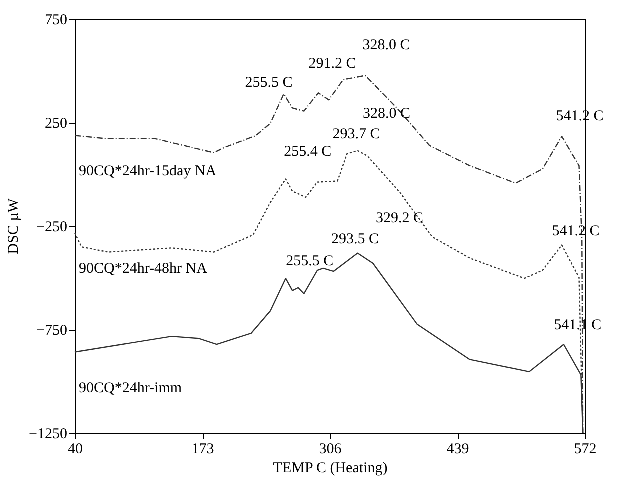 The height and width of the screenshot is (480, 627). What do you see at coordinates (308, 152) in the screenshot?
I see `annotation: 255.4 C` at bounding box center [308, 152].